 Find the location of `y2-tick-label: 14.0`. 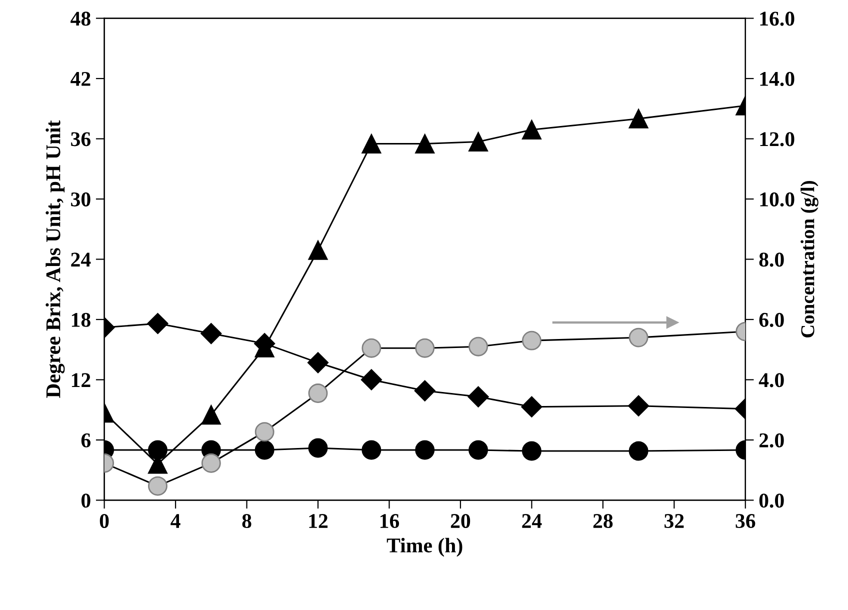

y2-tick-label: 14.0 is located at coordinates (777, 79).